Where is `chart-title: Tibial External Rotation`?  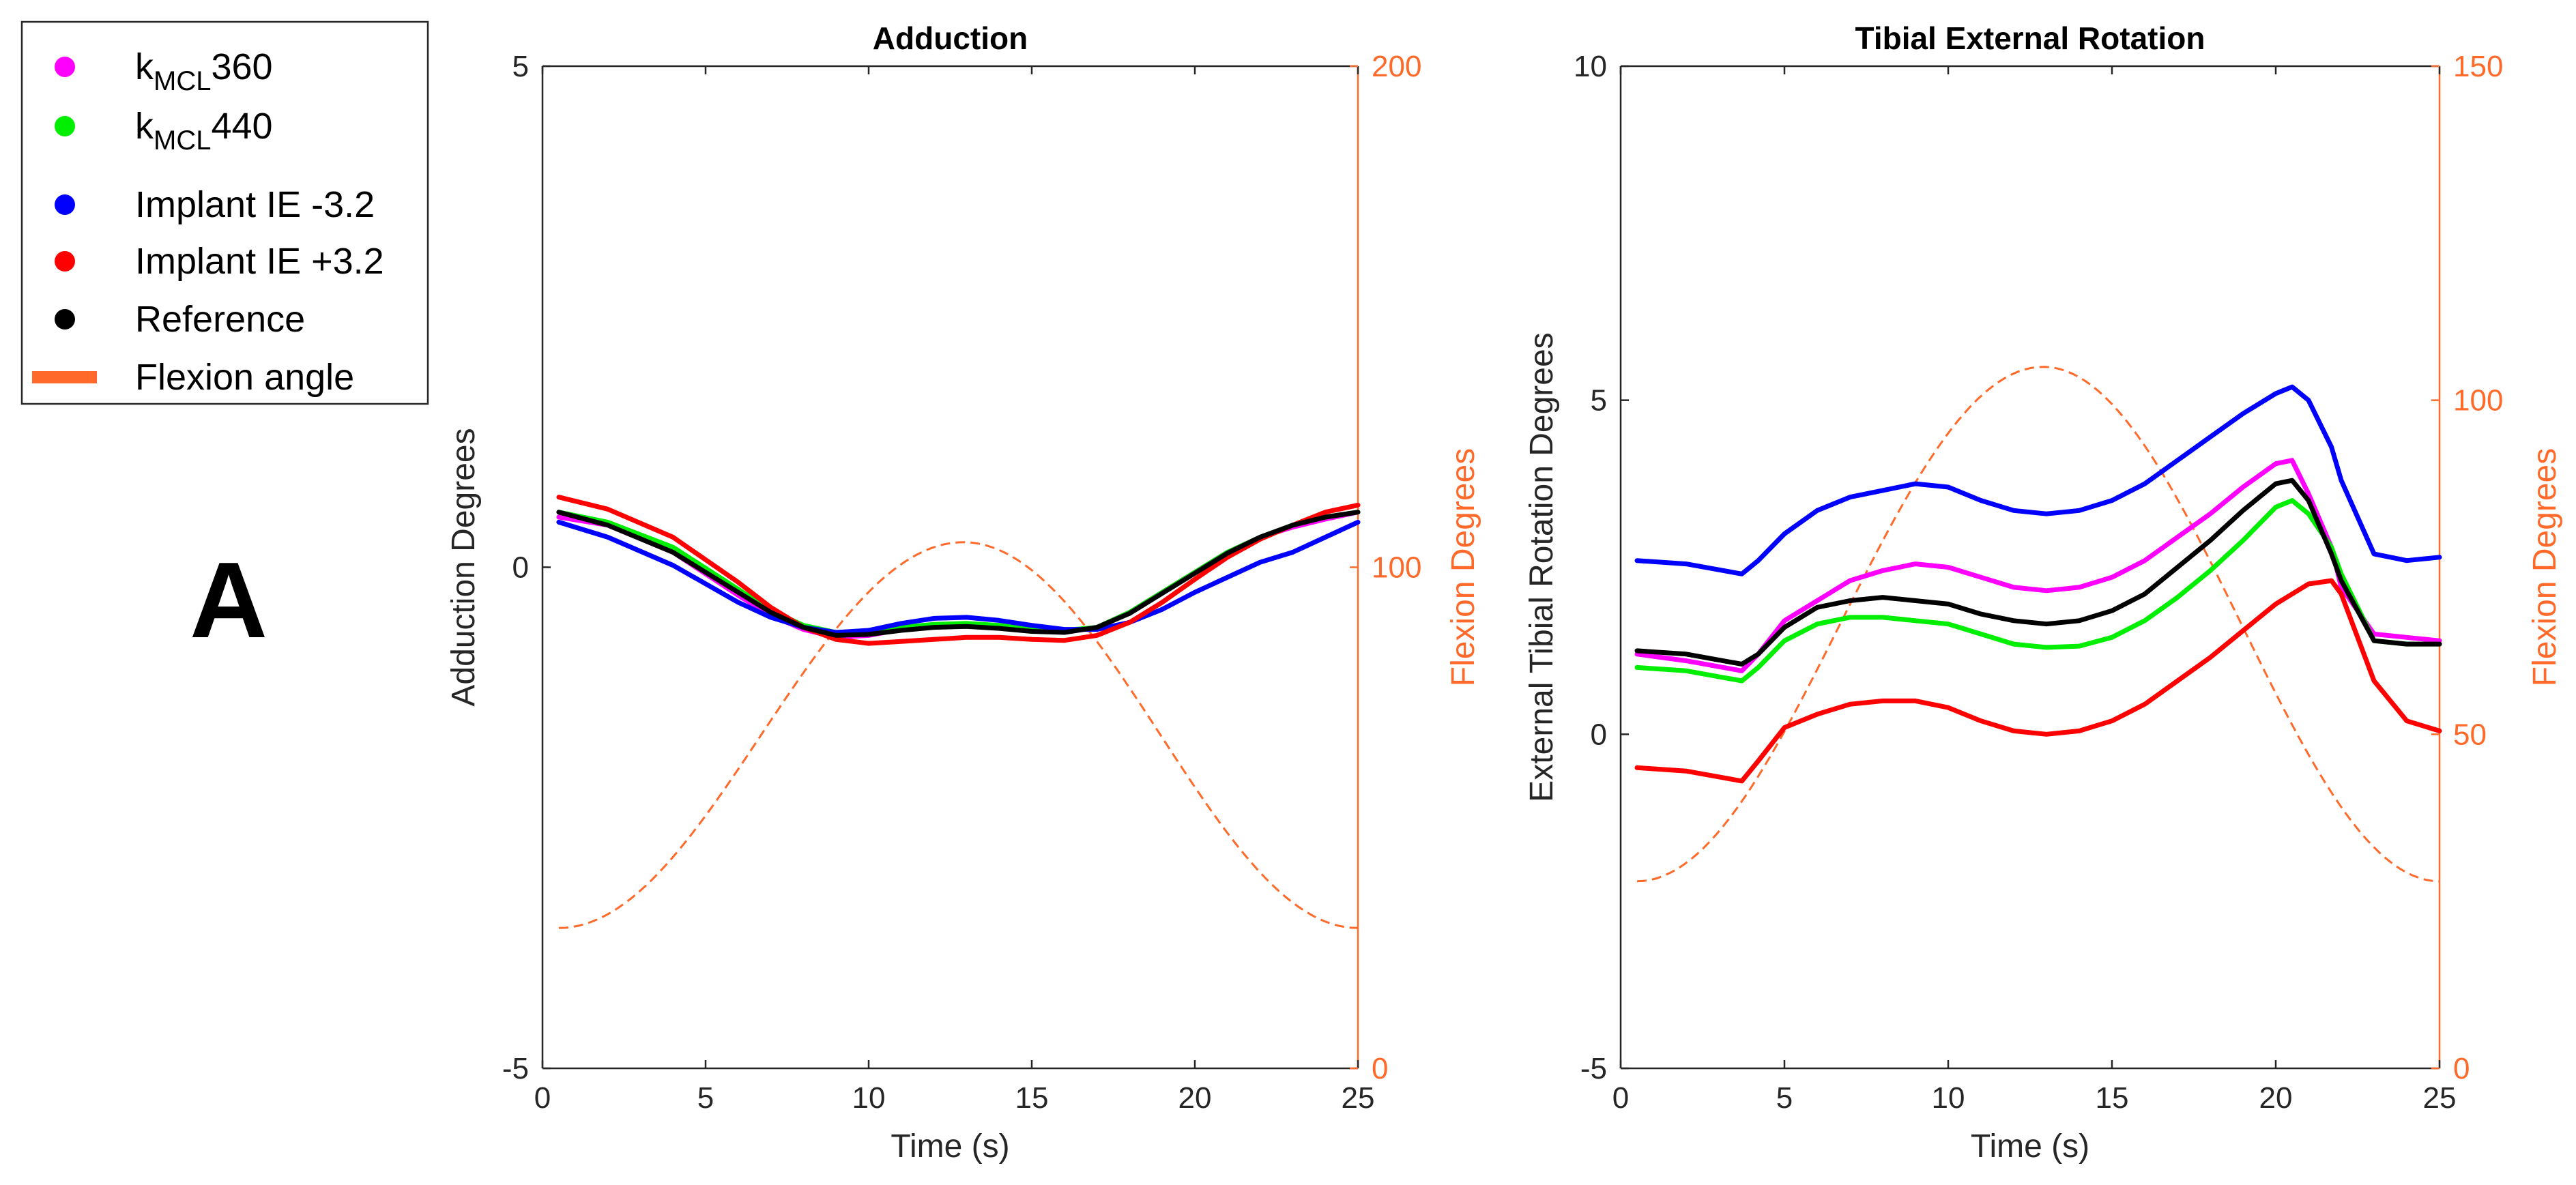
chart-title: Tibial External Rotation is located at coordinates (2030, 38).